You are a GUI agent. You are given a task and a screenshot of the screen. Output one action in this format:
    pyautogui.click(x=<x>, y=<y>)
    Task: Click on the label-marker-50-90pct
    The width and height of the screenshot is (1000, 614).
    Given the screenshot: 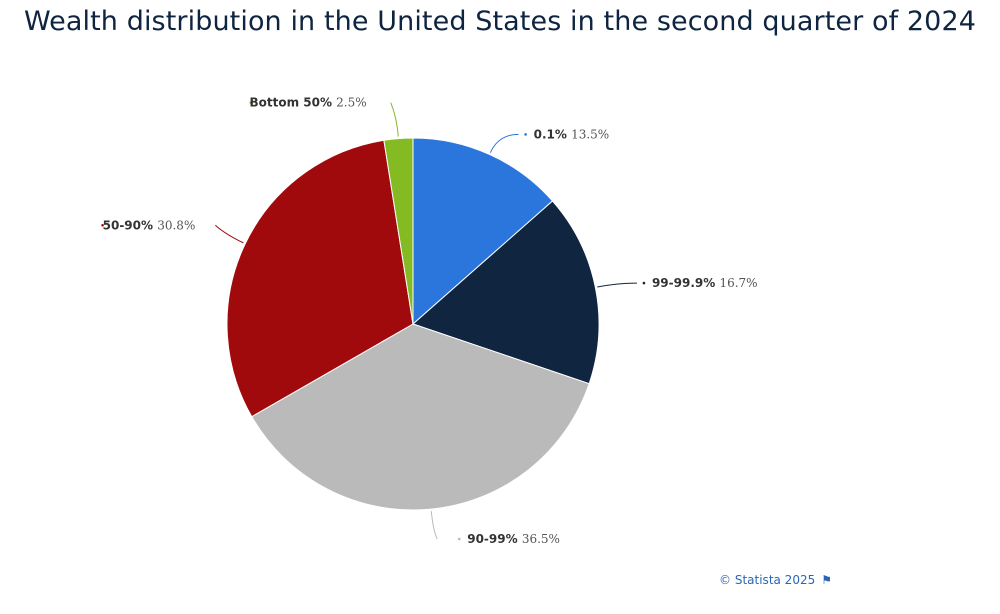 What is the action you would take?
    pyautogui.click(x=102, y=225)
    